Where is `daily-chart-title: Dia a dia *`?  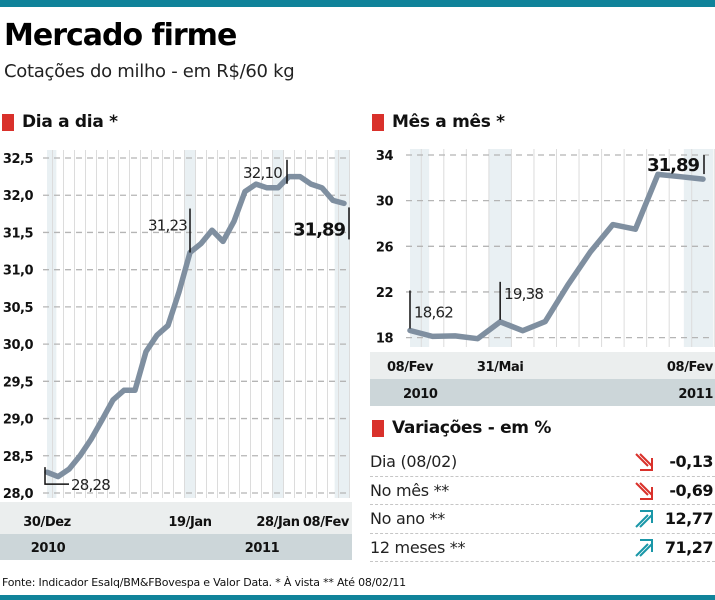 daily-chart-title: Dia a dia * is located at coordinates (70, 122).